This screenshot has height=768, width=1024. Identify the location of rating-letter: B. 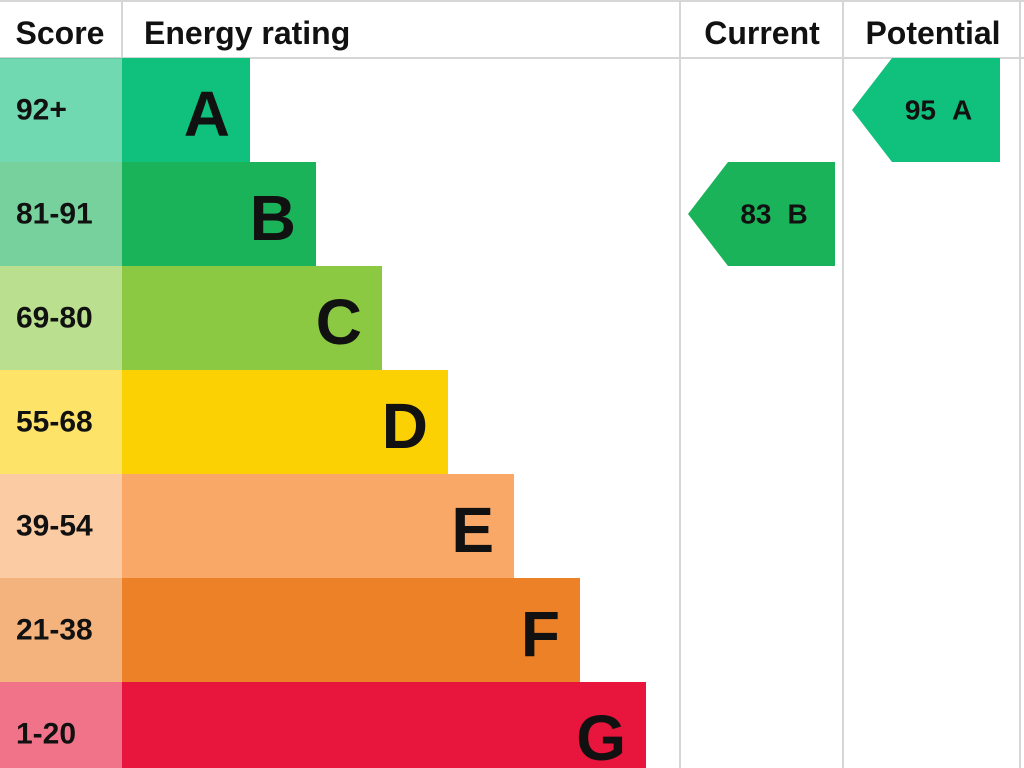
(273, 218).